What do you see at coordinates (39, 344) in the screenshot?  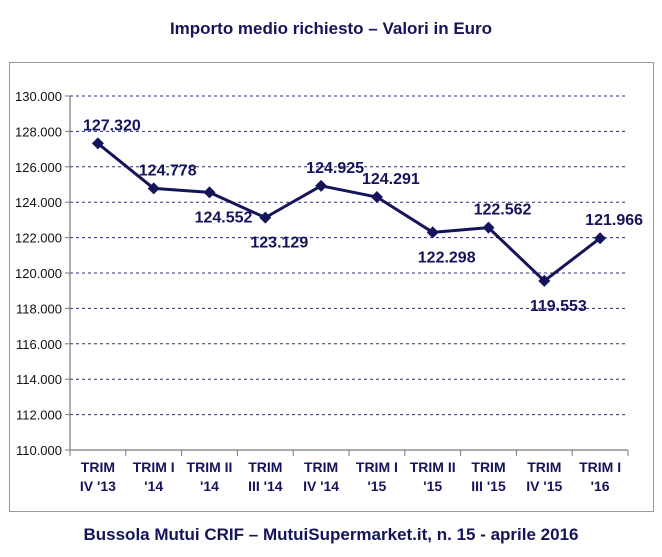 I see `y-tick-label: 116.000` at bounding box center [39, 344].